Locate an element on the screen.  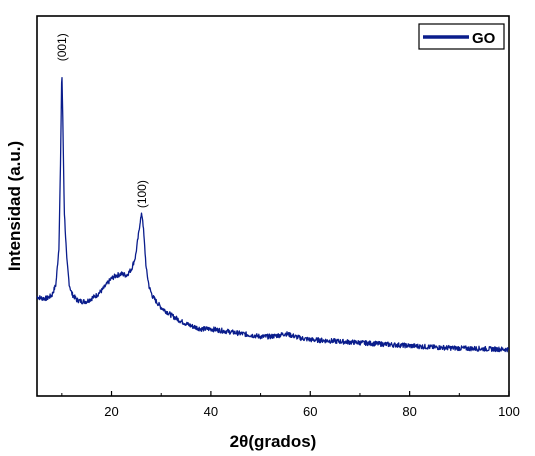
x-axis-ticks: 20 40 60 80 100 is located at coordinates (290, 405).